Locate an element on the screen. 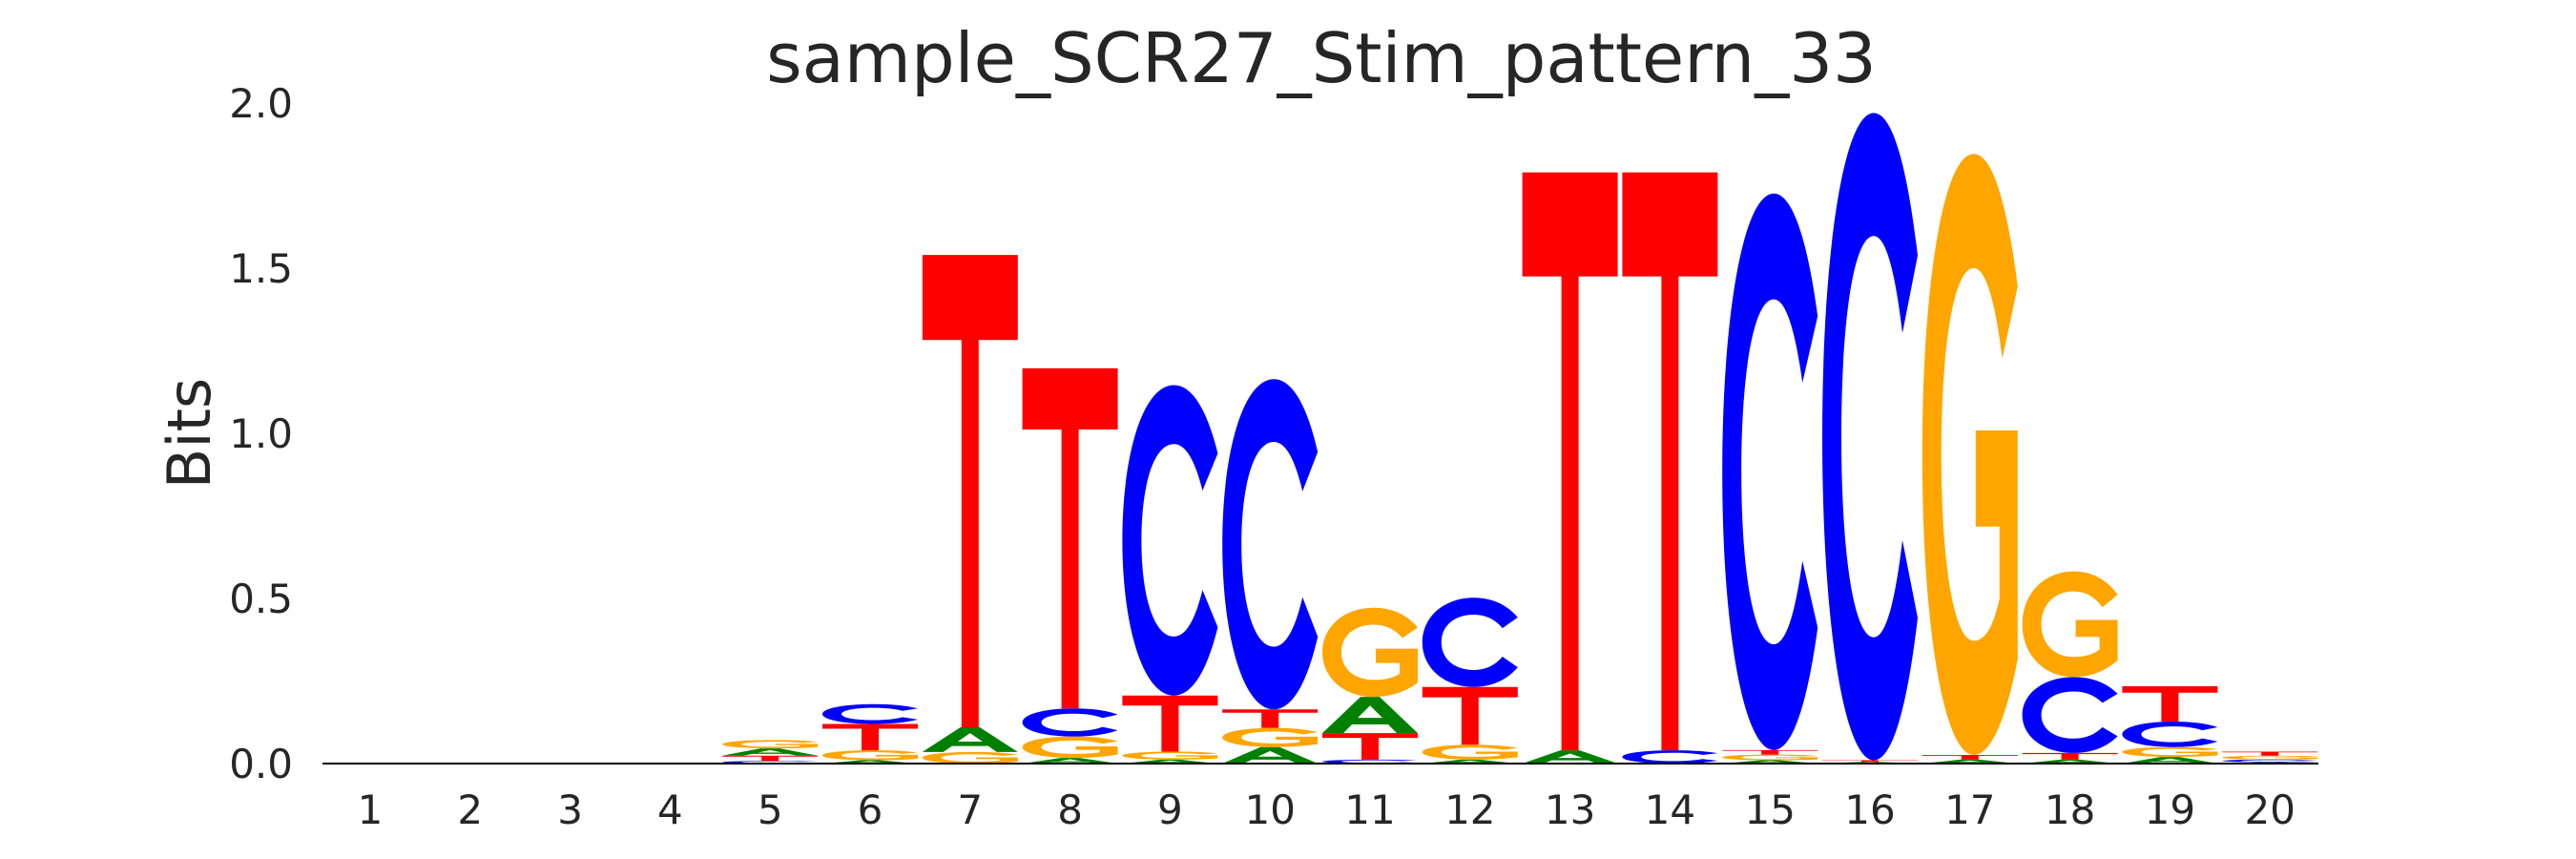 The width and height of the screenshot is (2576, 859). x-tick-label: 15 is located at coordinates (1769, 809).